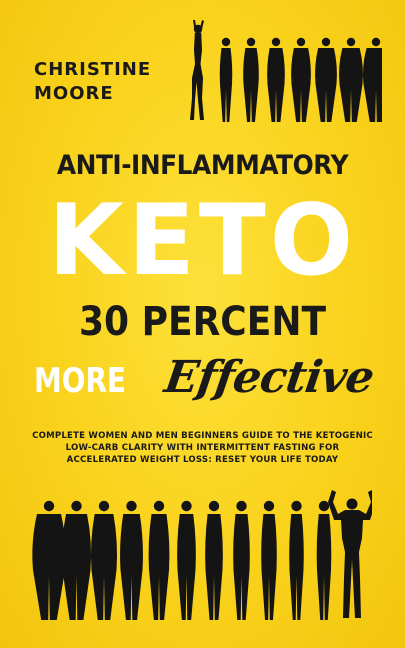 Image resolution: width=405 pixels, height=648 pixels. I want to click on title-more: MORE, so click(80, 381).